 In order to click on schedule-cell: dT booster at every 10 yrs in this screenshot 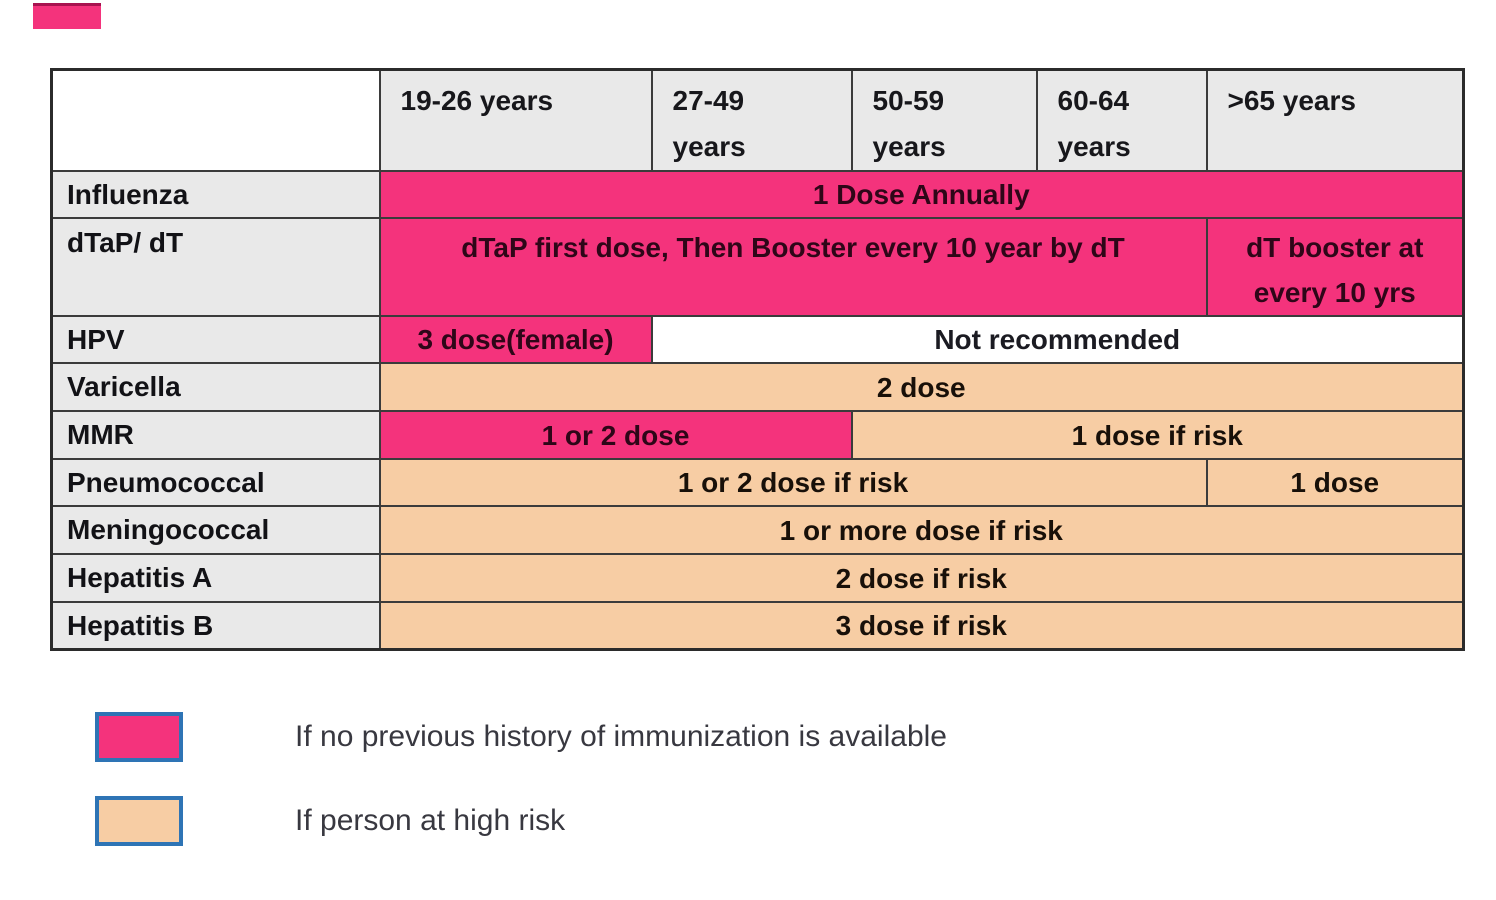, I will do `click(1335, 267)`.